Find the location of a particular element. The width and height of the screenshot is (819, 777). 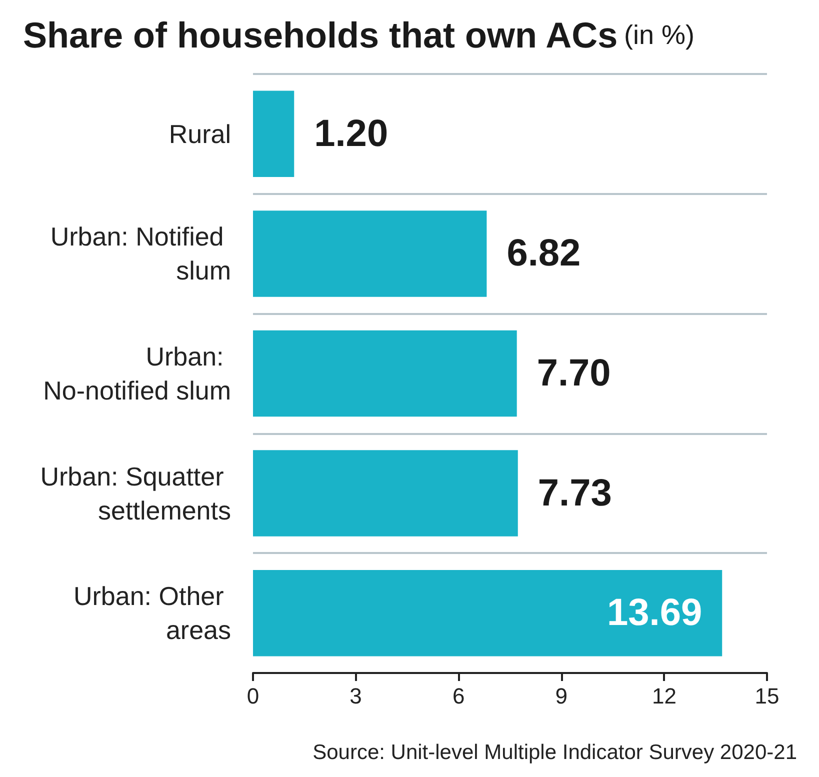

y-tick-label: Rural is located at coordinates (199, 133).